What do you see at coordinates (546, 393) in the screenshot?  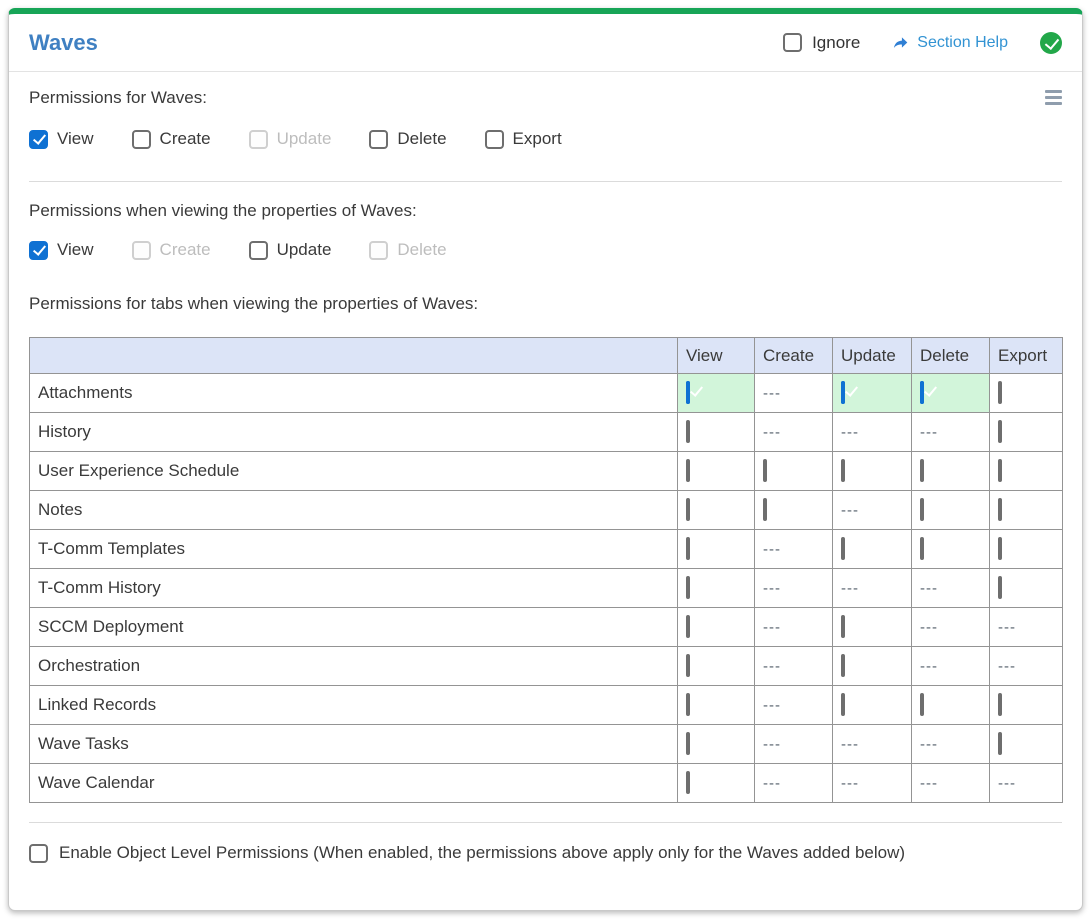 I see `table-row: Attachments ---` at bounding box center [546, 393].